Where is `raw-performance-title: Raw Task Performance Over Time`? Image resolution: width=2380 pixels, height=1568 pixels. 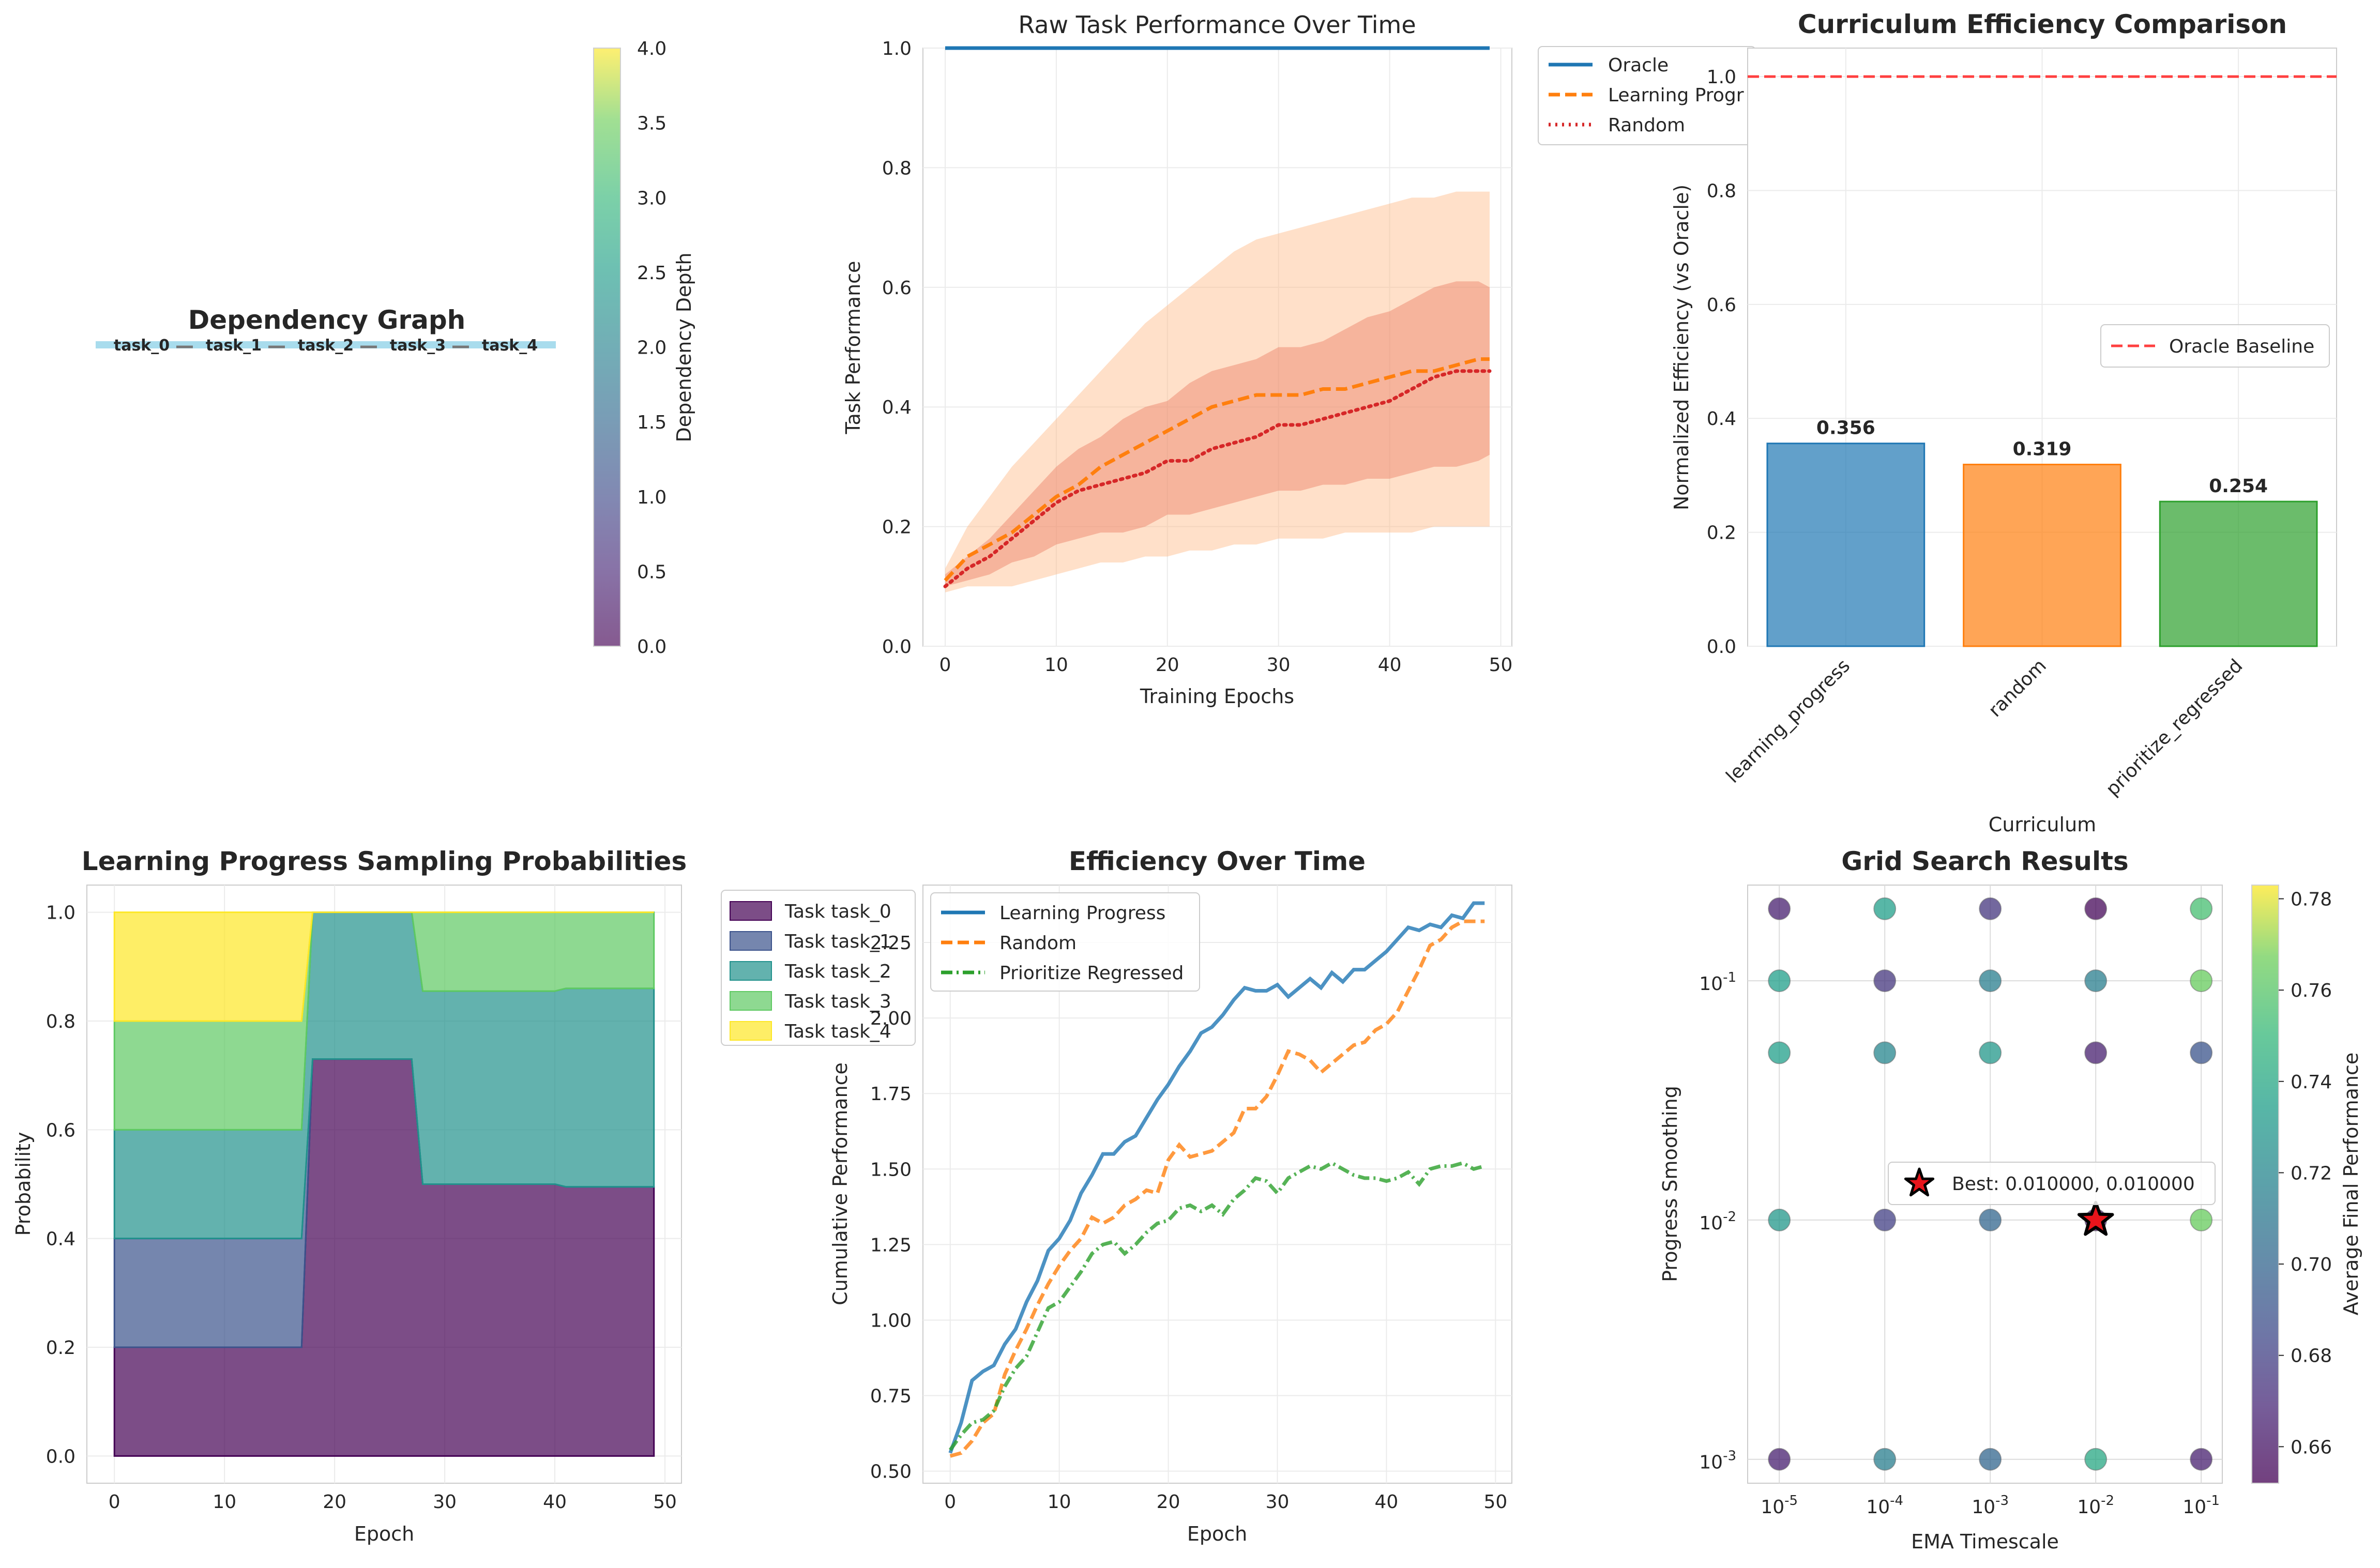 raw-performance-title: Raw Task Performance Over Time is located at coordinates (1217, 25).